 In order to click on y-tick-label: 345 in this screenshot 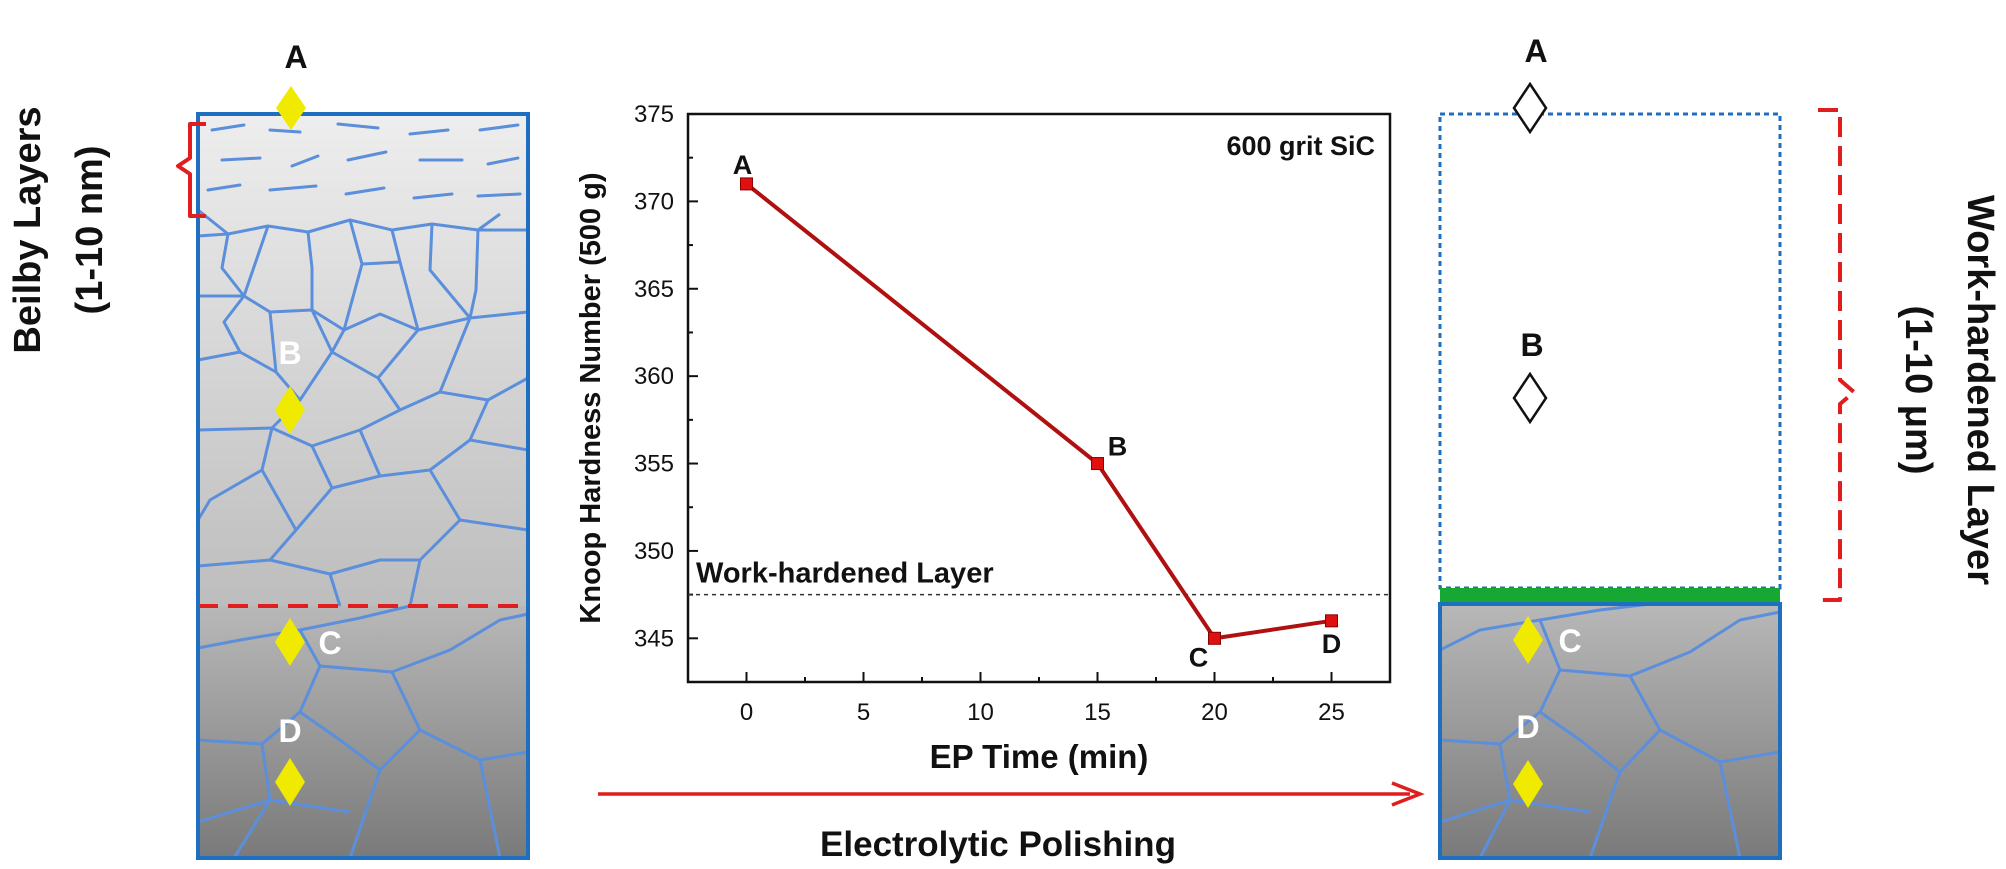, I will do `click(654, 638)`.